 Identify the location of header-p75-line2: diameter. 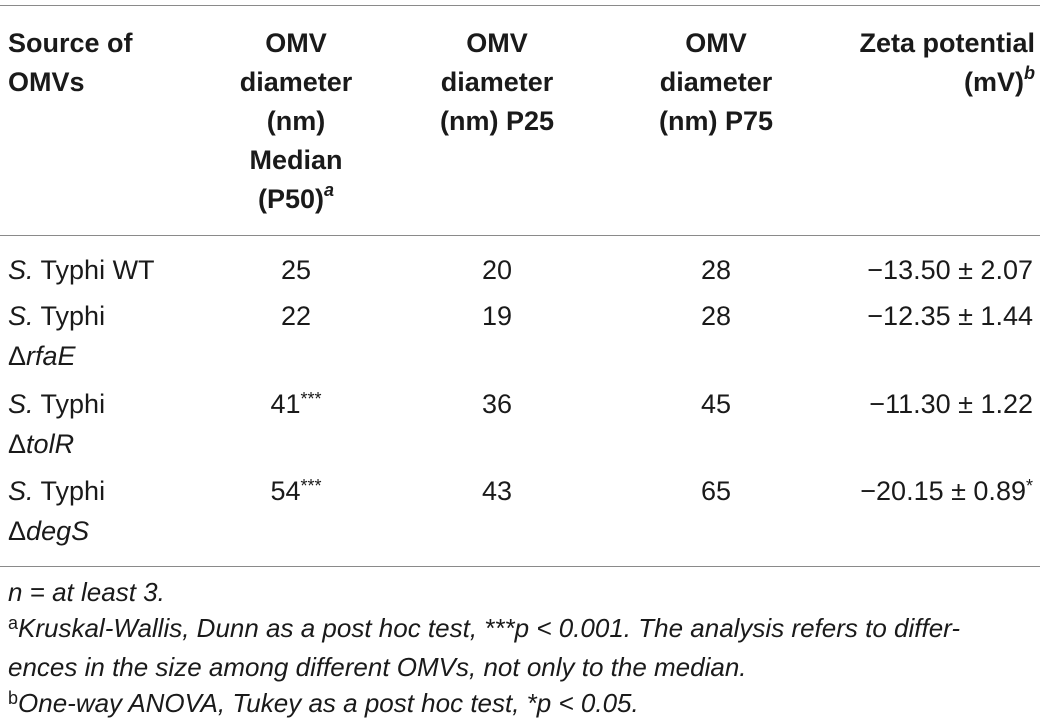
(716, 82).